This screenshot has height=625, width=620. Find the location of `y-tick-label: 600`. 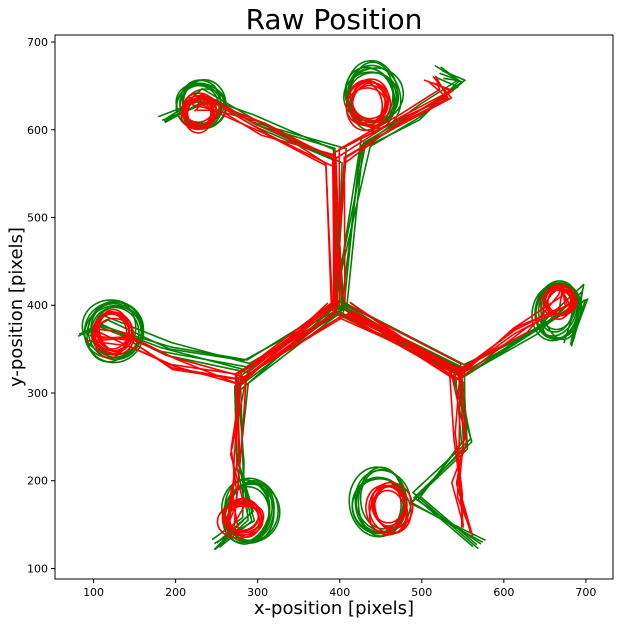

y-tick-label: 600 is located at coordinates (37, 130).